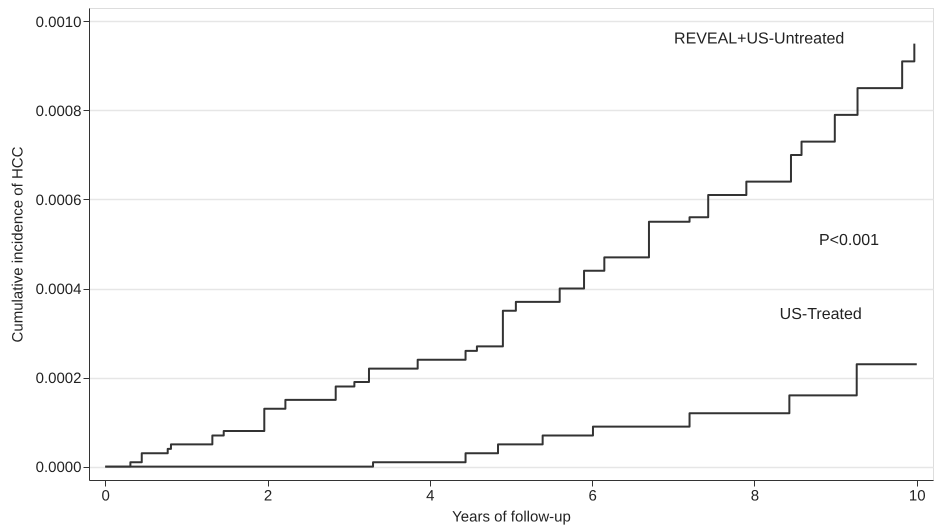  What do you see at coordinates (59, 467) in the screenshot?
I see `y-tick-label: 0.0000` at bounding box center [59, 467].